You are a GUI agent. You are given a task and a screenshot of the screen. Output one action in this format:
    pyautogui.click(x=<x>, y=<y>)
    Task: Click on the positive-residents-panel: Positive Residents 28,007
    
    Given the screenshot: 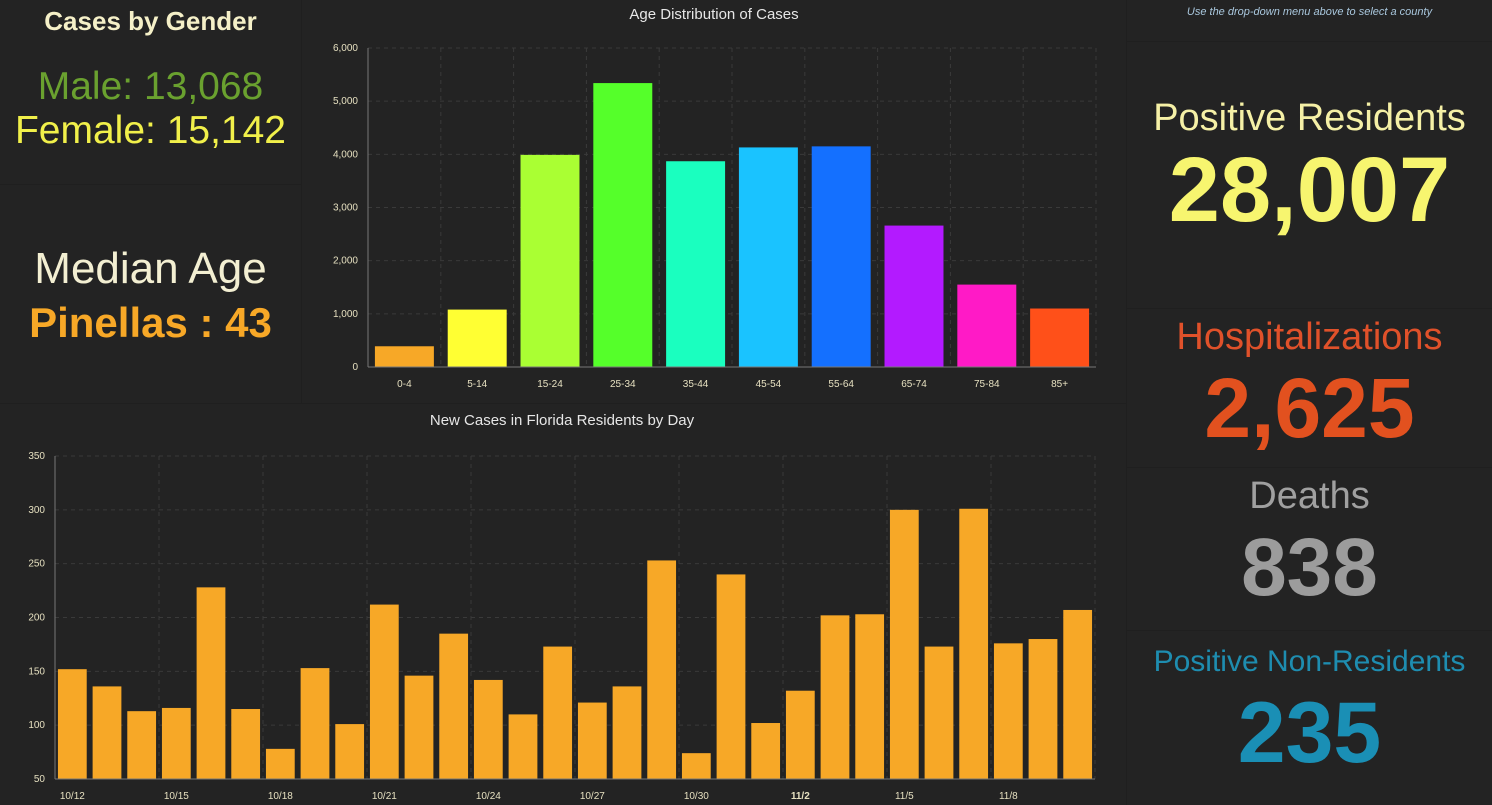 What is the action you would take?
    pyautogui.click(x=1309, y=175)
    